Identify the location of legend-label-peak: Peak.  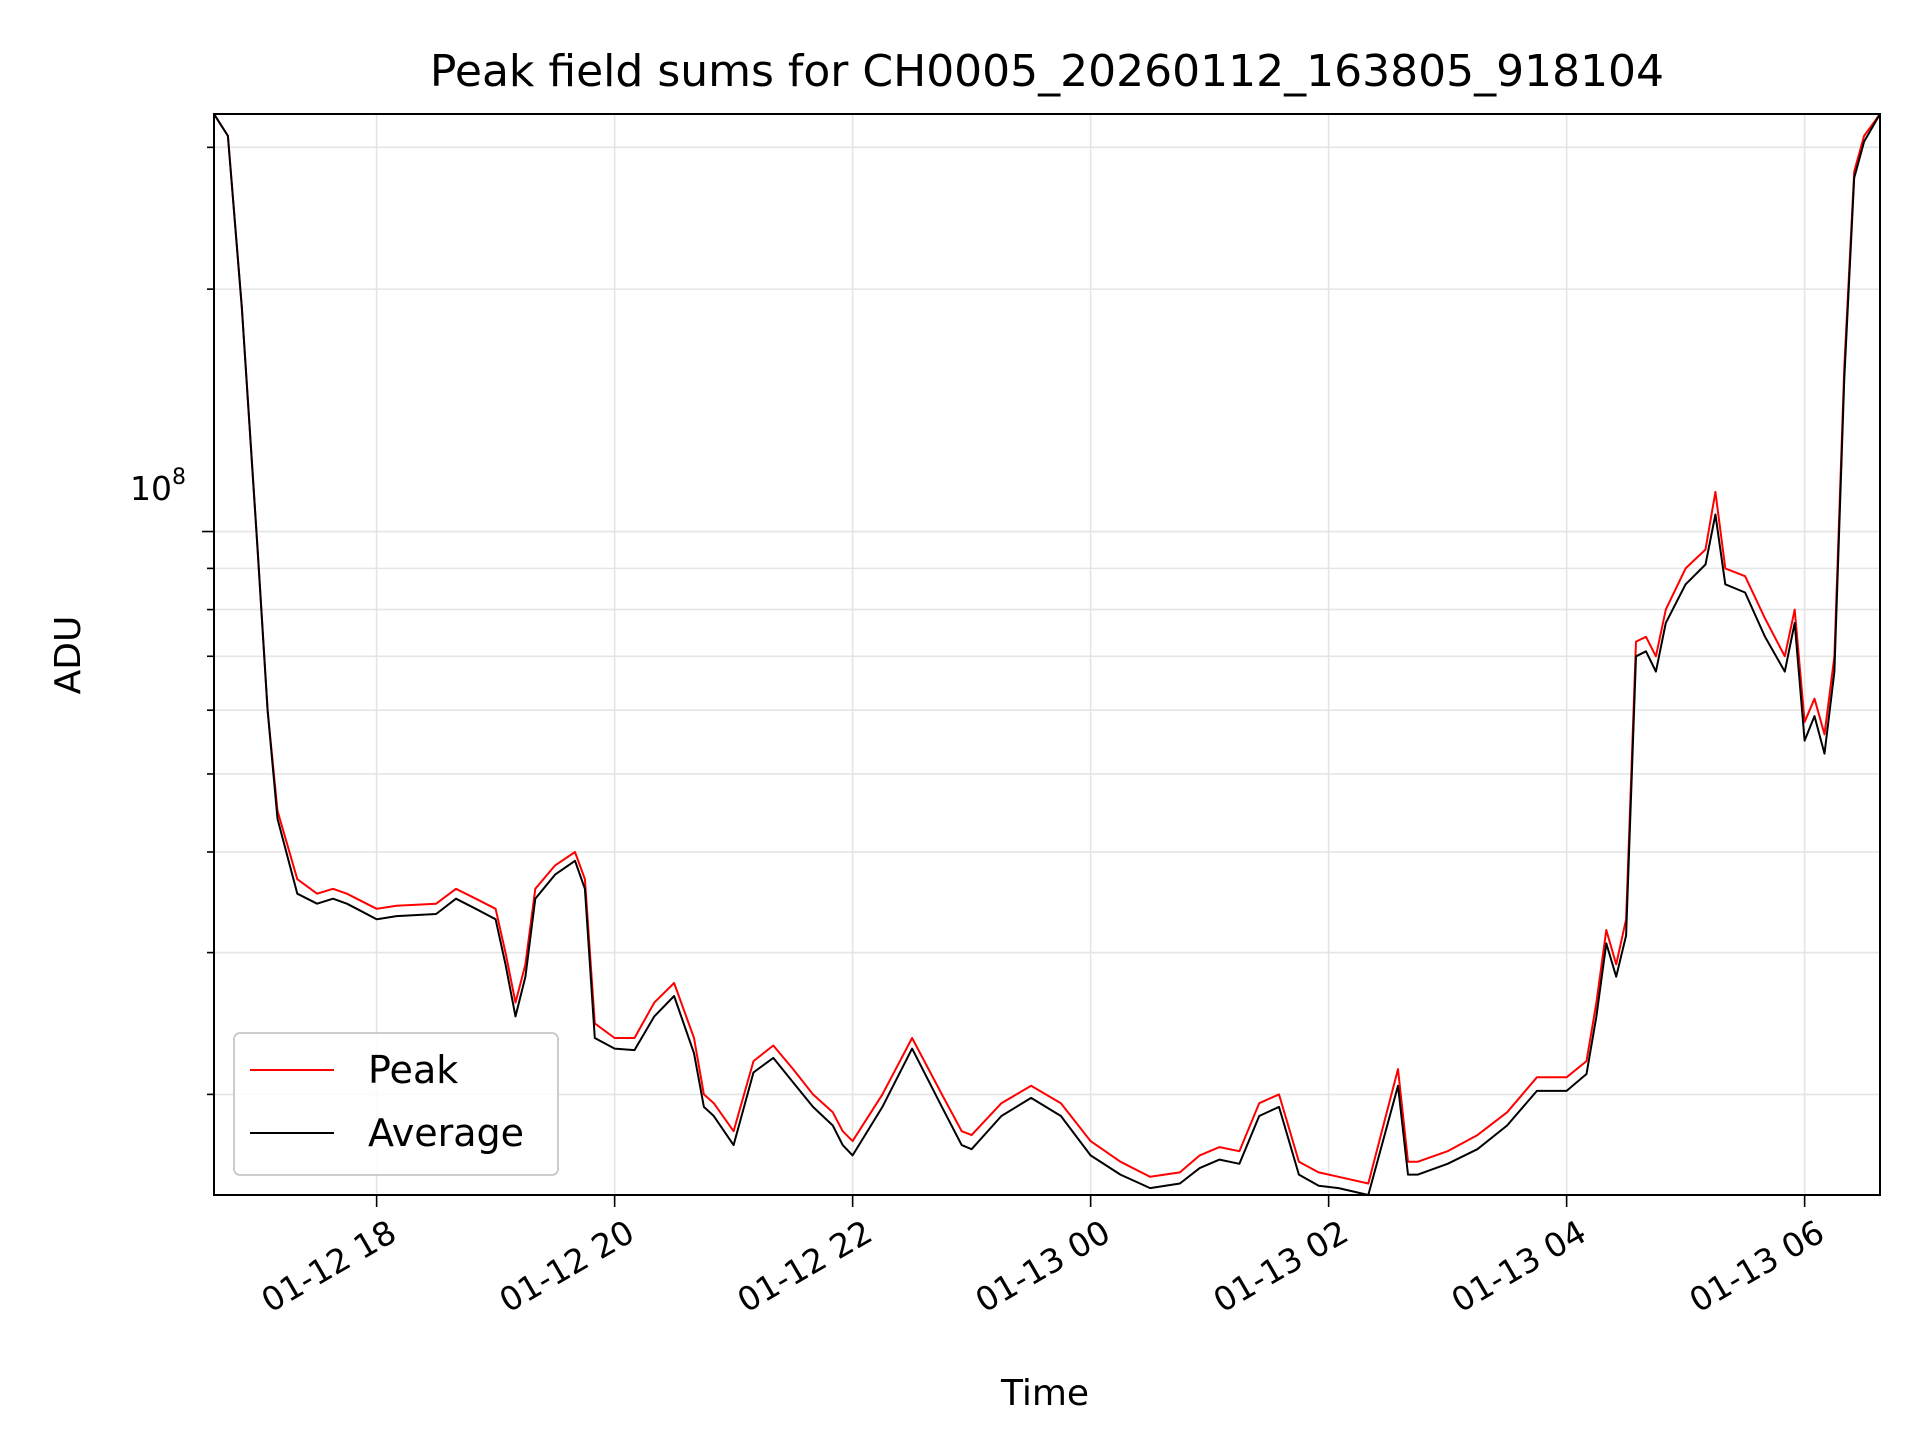
(413, 1070).